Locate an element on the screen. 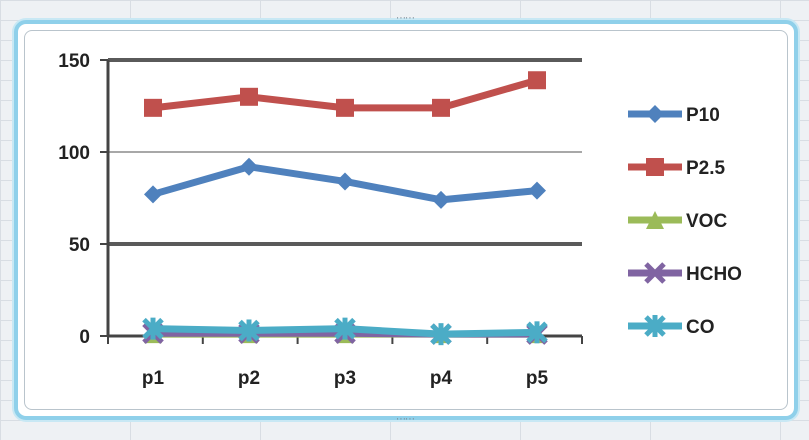 The width and height of the screenshot is (809, 440). x-tick-label-p4: p4 is located at coordinates (441, 378).